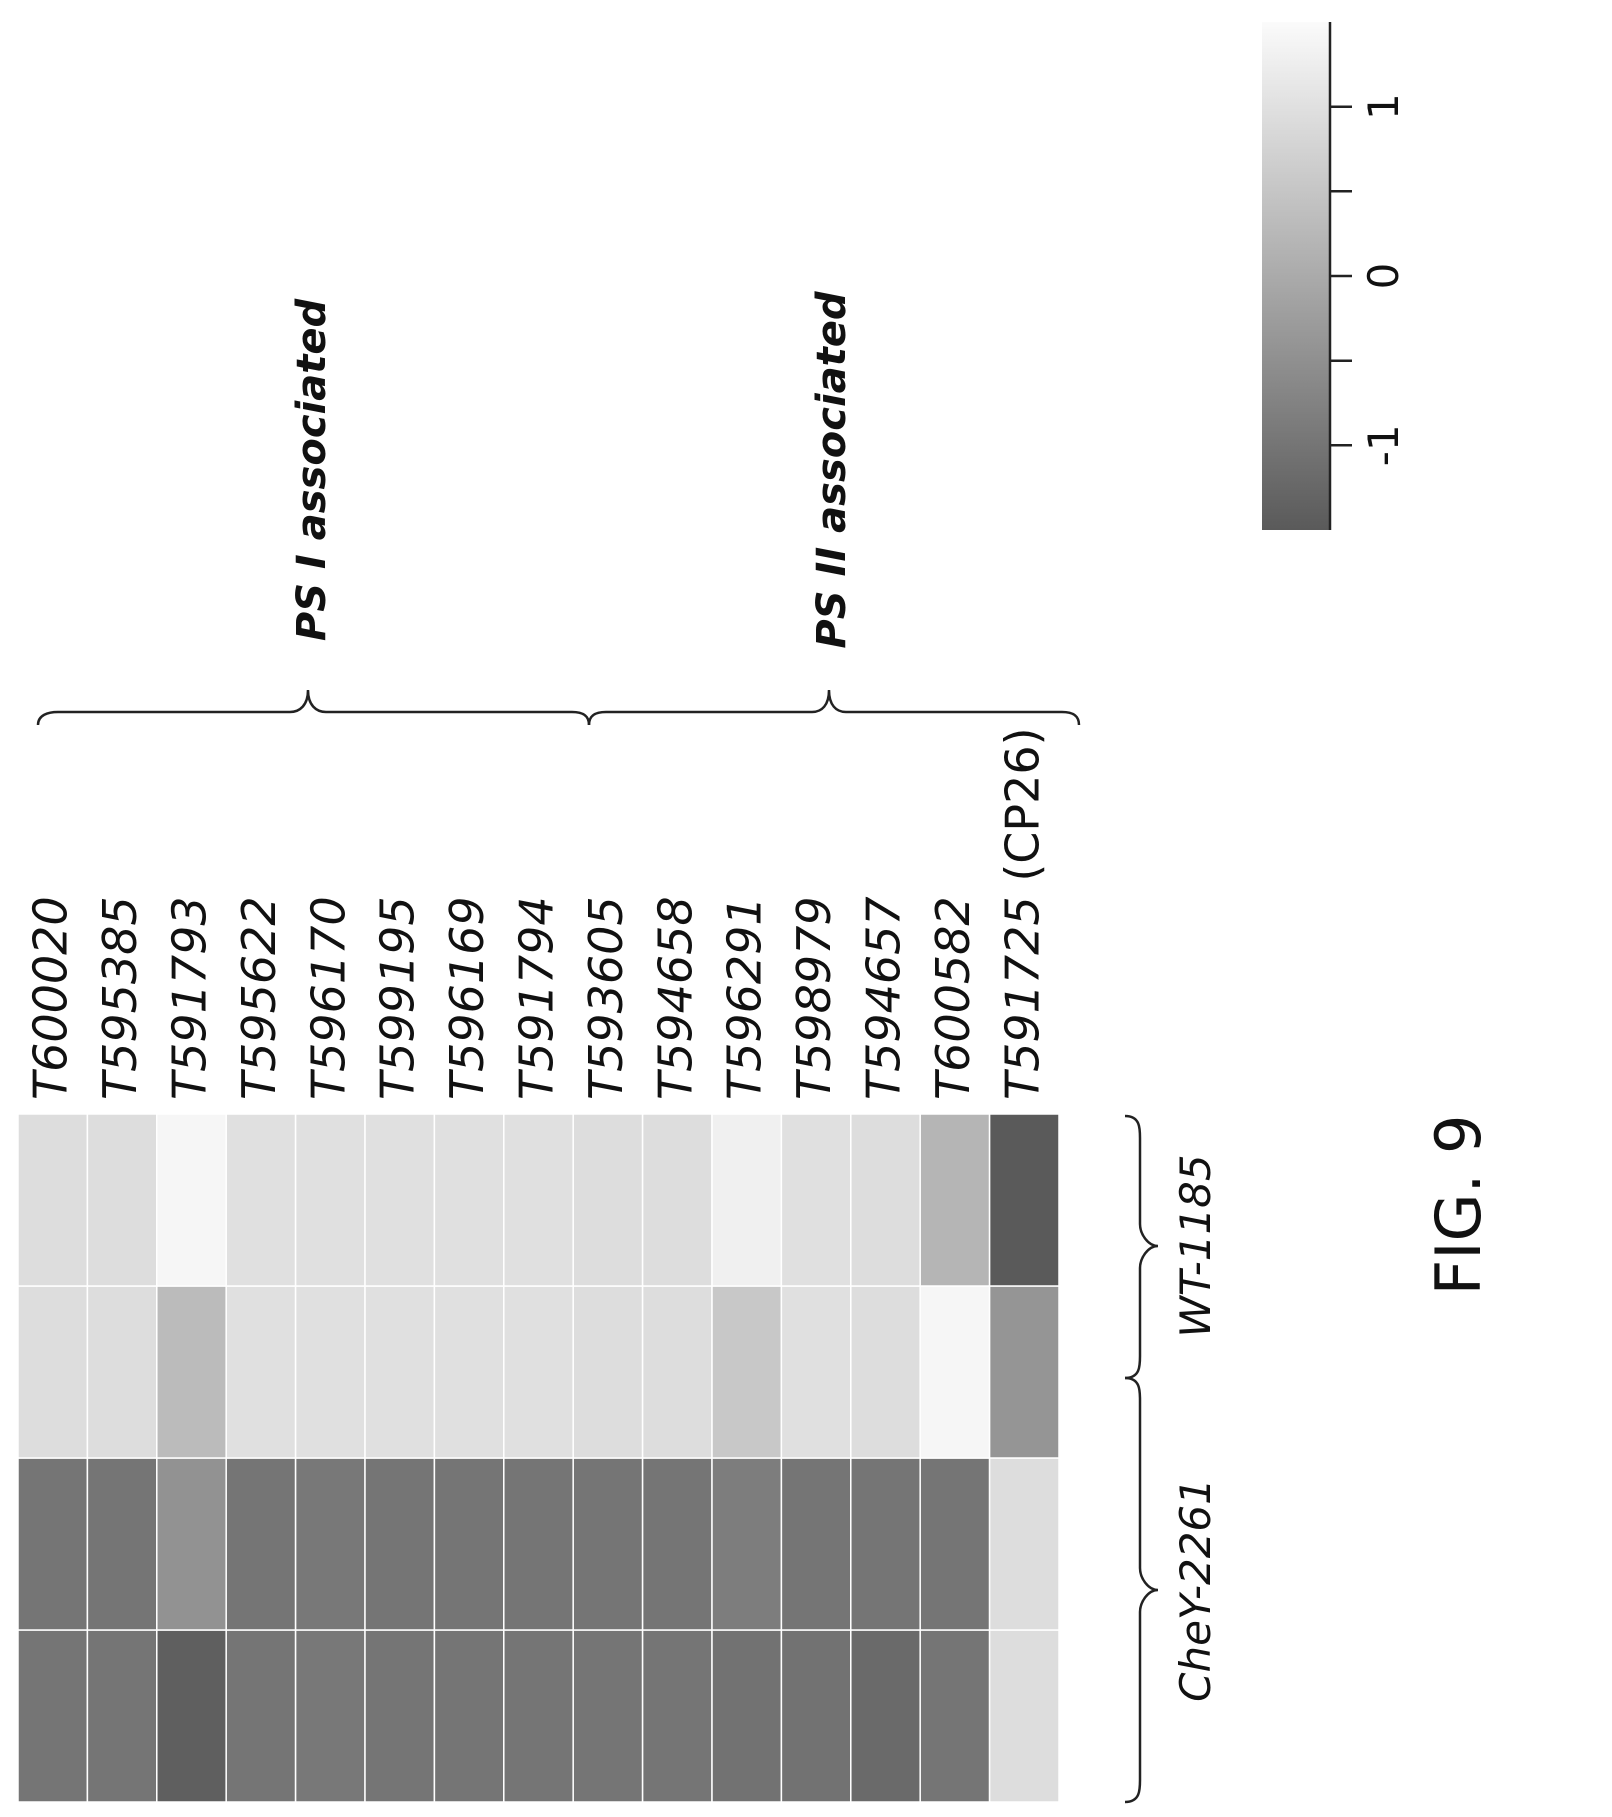 The width and height of the screenshot is (1612, 1817). What do you see at coordinates (675, 998) in the screenshot?
I see `gene-label: T594658` at bounding box center [675, 998].